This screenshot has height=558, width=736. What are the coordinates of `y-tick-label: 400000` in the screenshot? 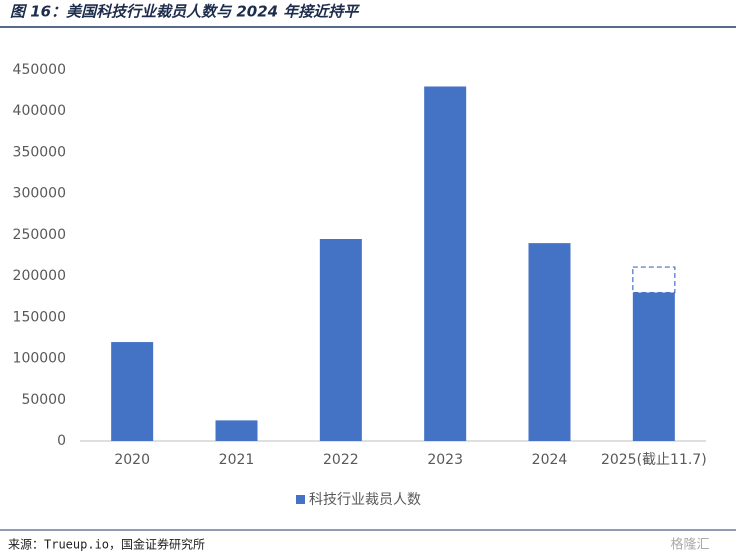 It's located at (39, 111).